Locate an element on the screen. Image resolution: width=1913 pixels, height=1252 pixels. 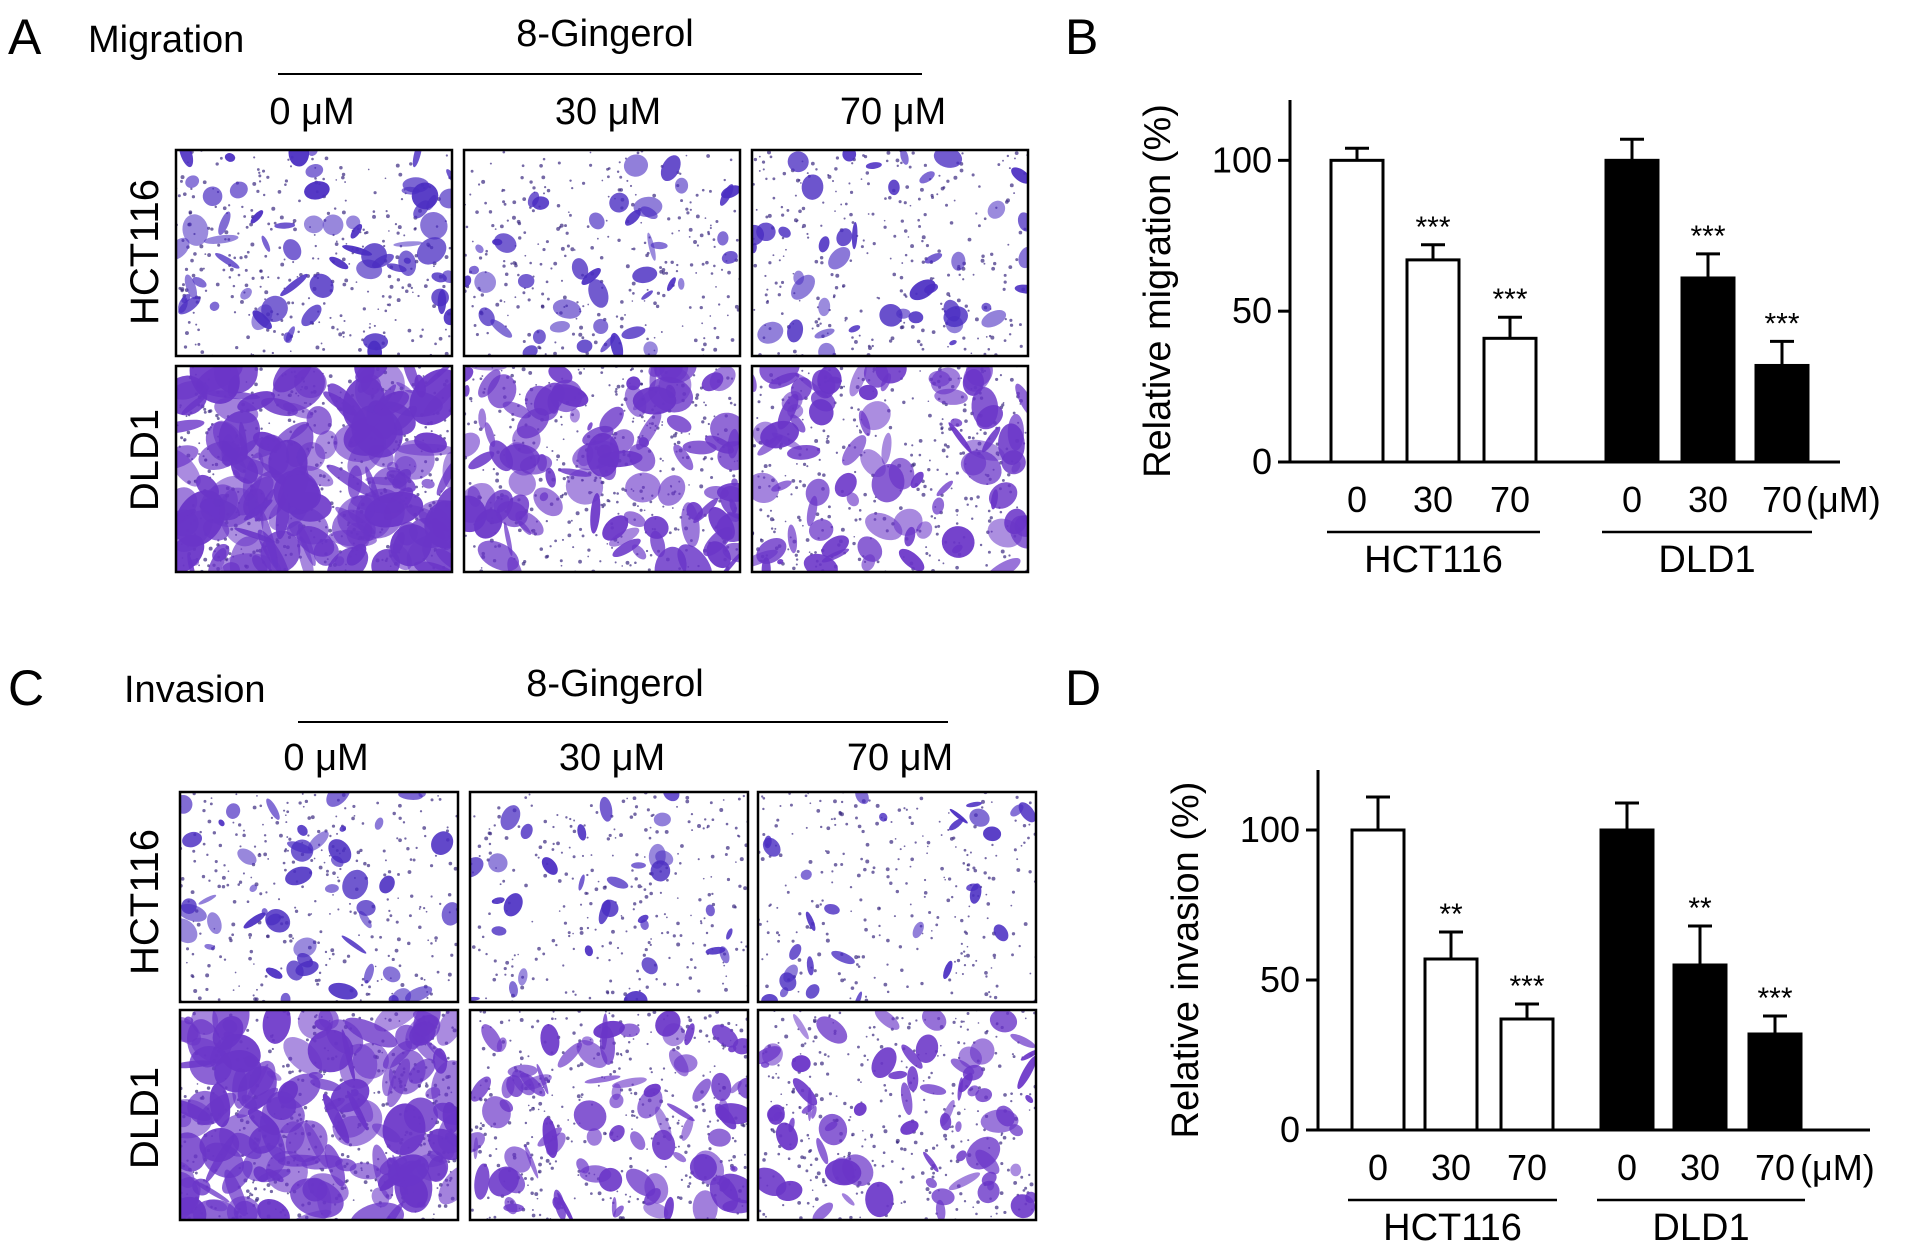
panel-c-row-hct116: HCT116 is located at coordinates (145, 902).